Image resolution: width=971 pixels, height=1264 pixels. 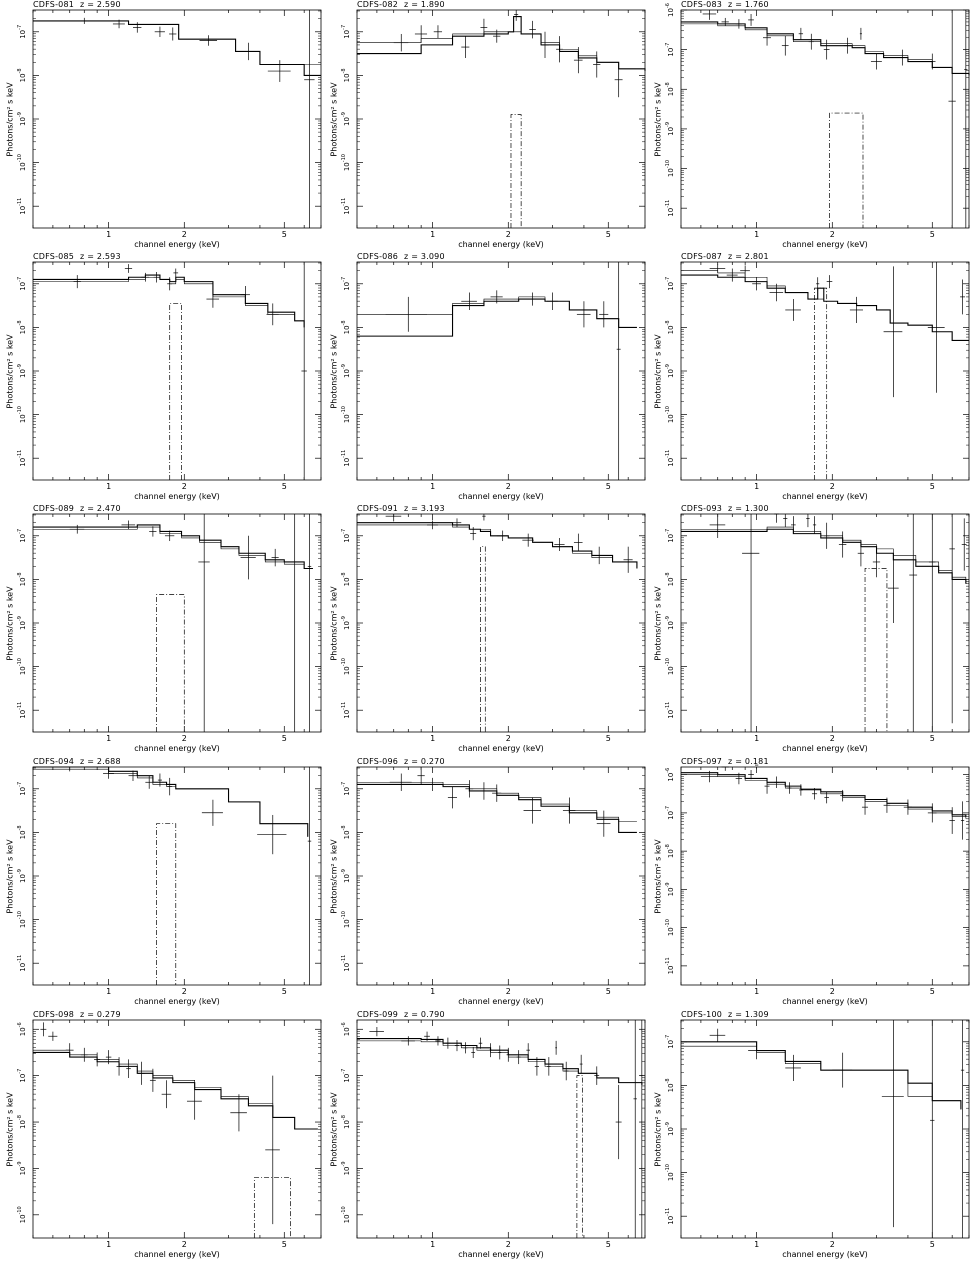 What do you see at coordinates (404, 4) in the screenshot?
I see `panel-title: CDFS-082 z = 1.890` at bounding box center [404, 4].